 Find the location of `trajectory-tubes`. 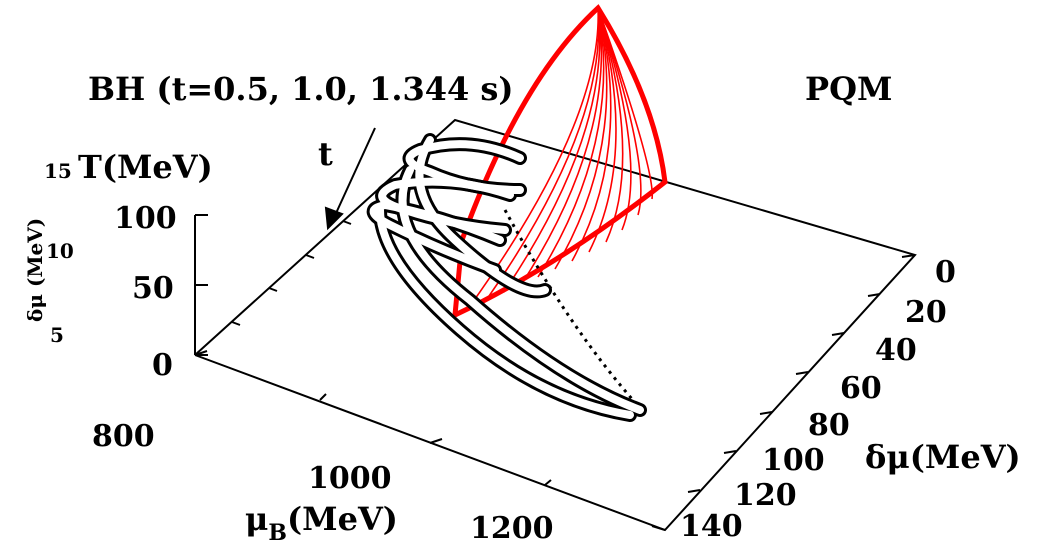

trajectory-tubes is located at coordinates (506, 277).